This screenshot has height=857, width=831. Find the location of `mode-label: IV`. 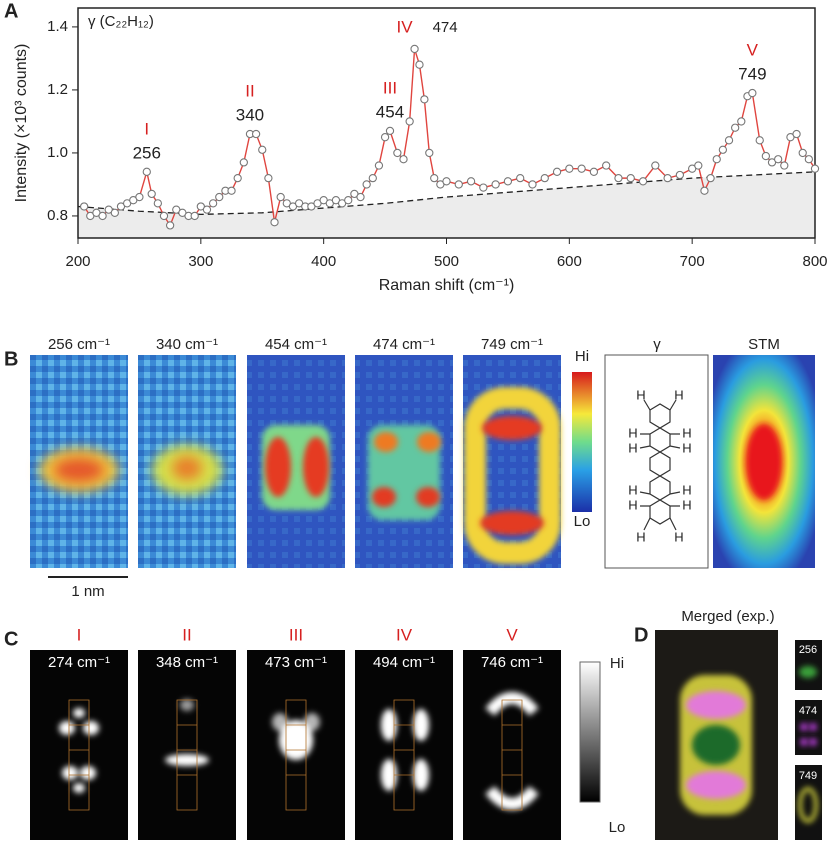

mode-label: IV is located at coordinates (404, 634).